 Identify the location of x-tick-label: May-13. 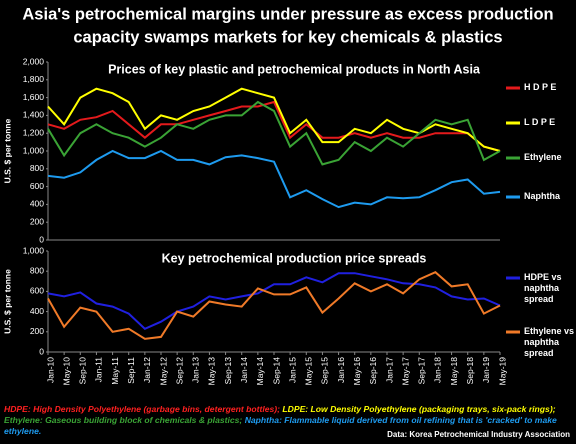
(212, 371).